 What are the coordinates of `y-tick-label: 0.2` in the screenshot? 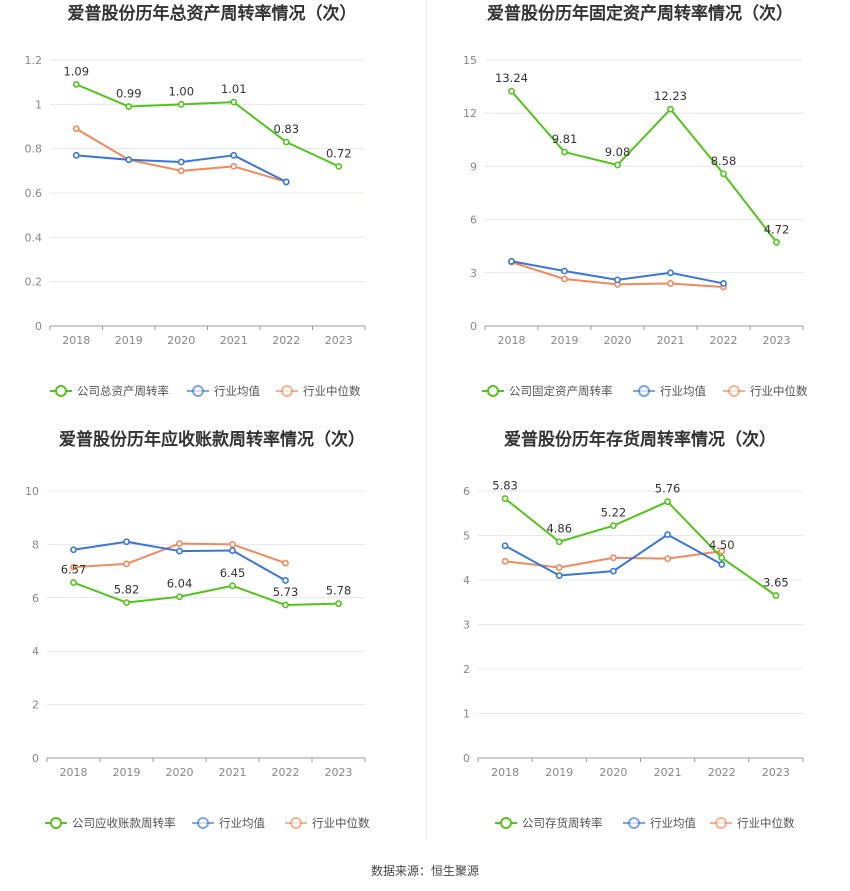 It's located at (34, 282).